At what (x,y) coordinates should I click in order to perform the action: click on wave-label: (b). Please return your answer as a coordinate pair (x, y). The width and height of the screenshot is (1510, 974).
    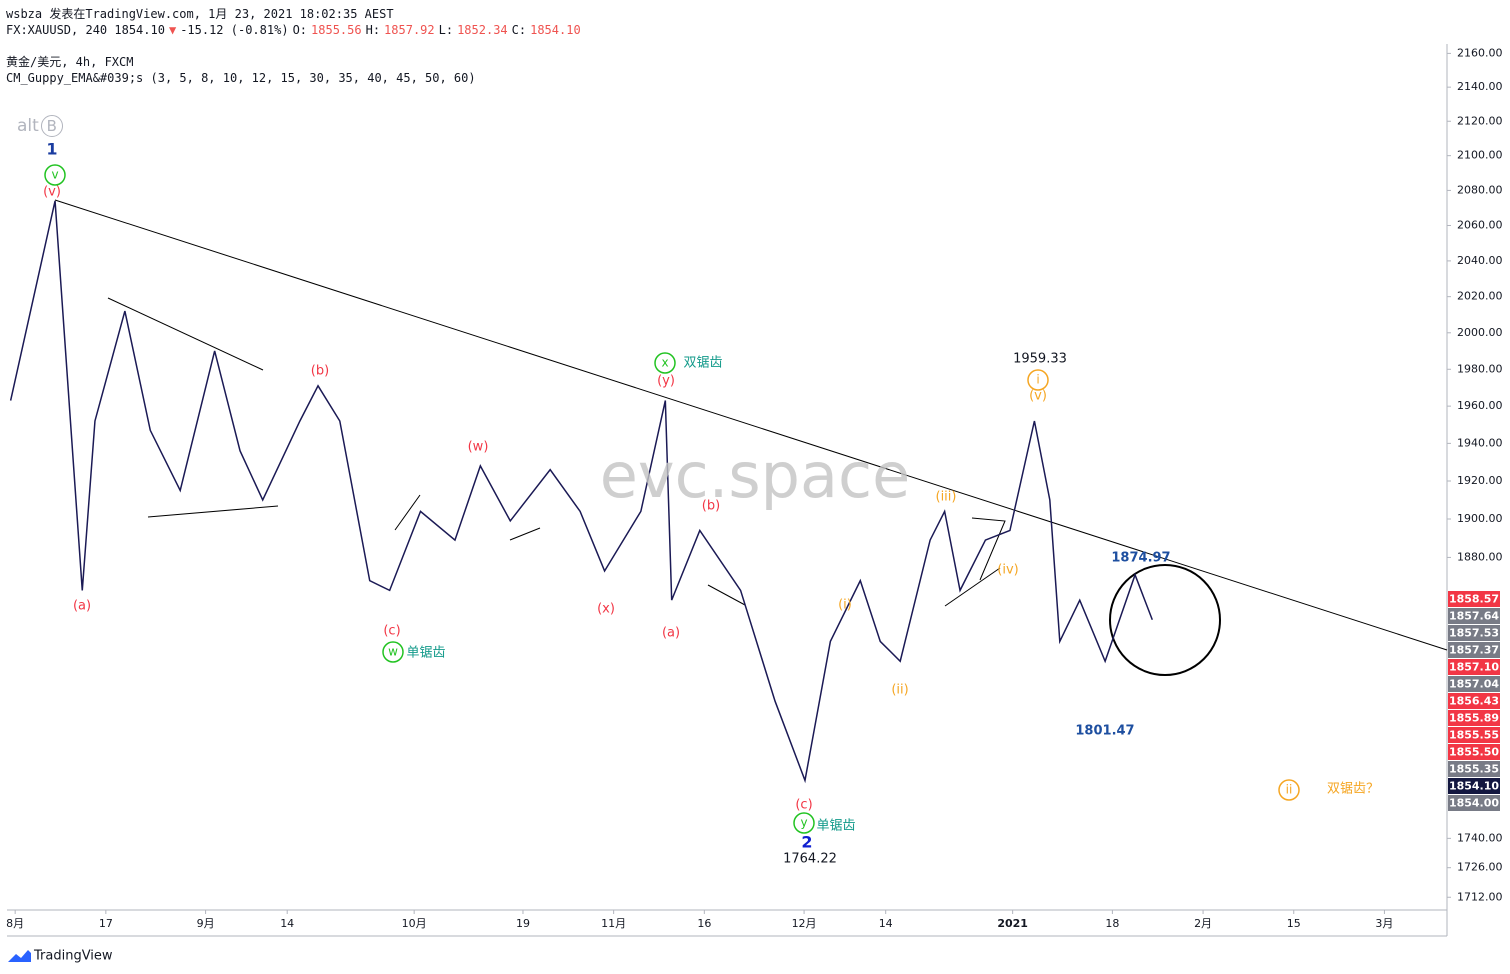
    Looking at the image, I should click on (320, 371).